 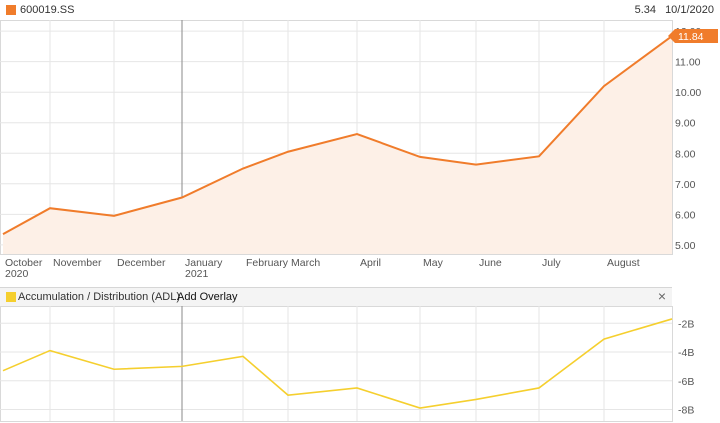 I want to click on price-x-tick-label: February, so click(x=267, y=263).